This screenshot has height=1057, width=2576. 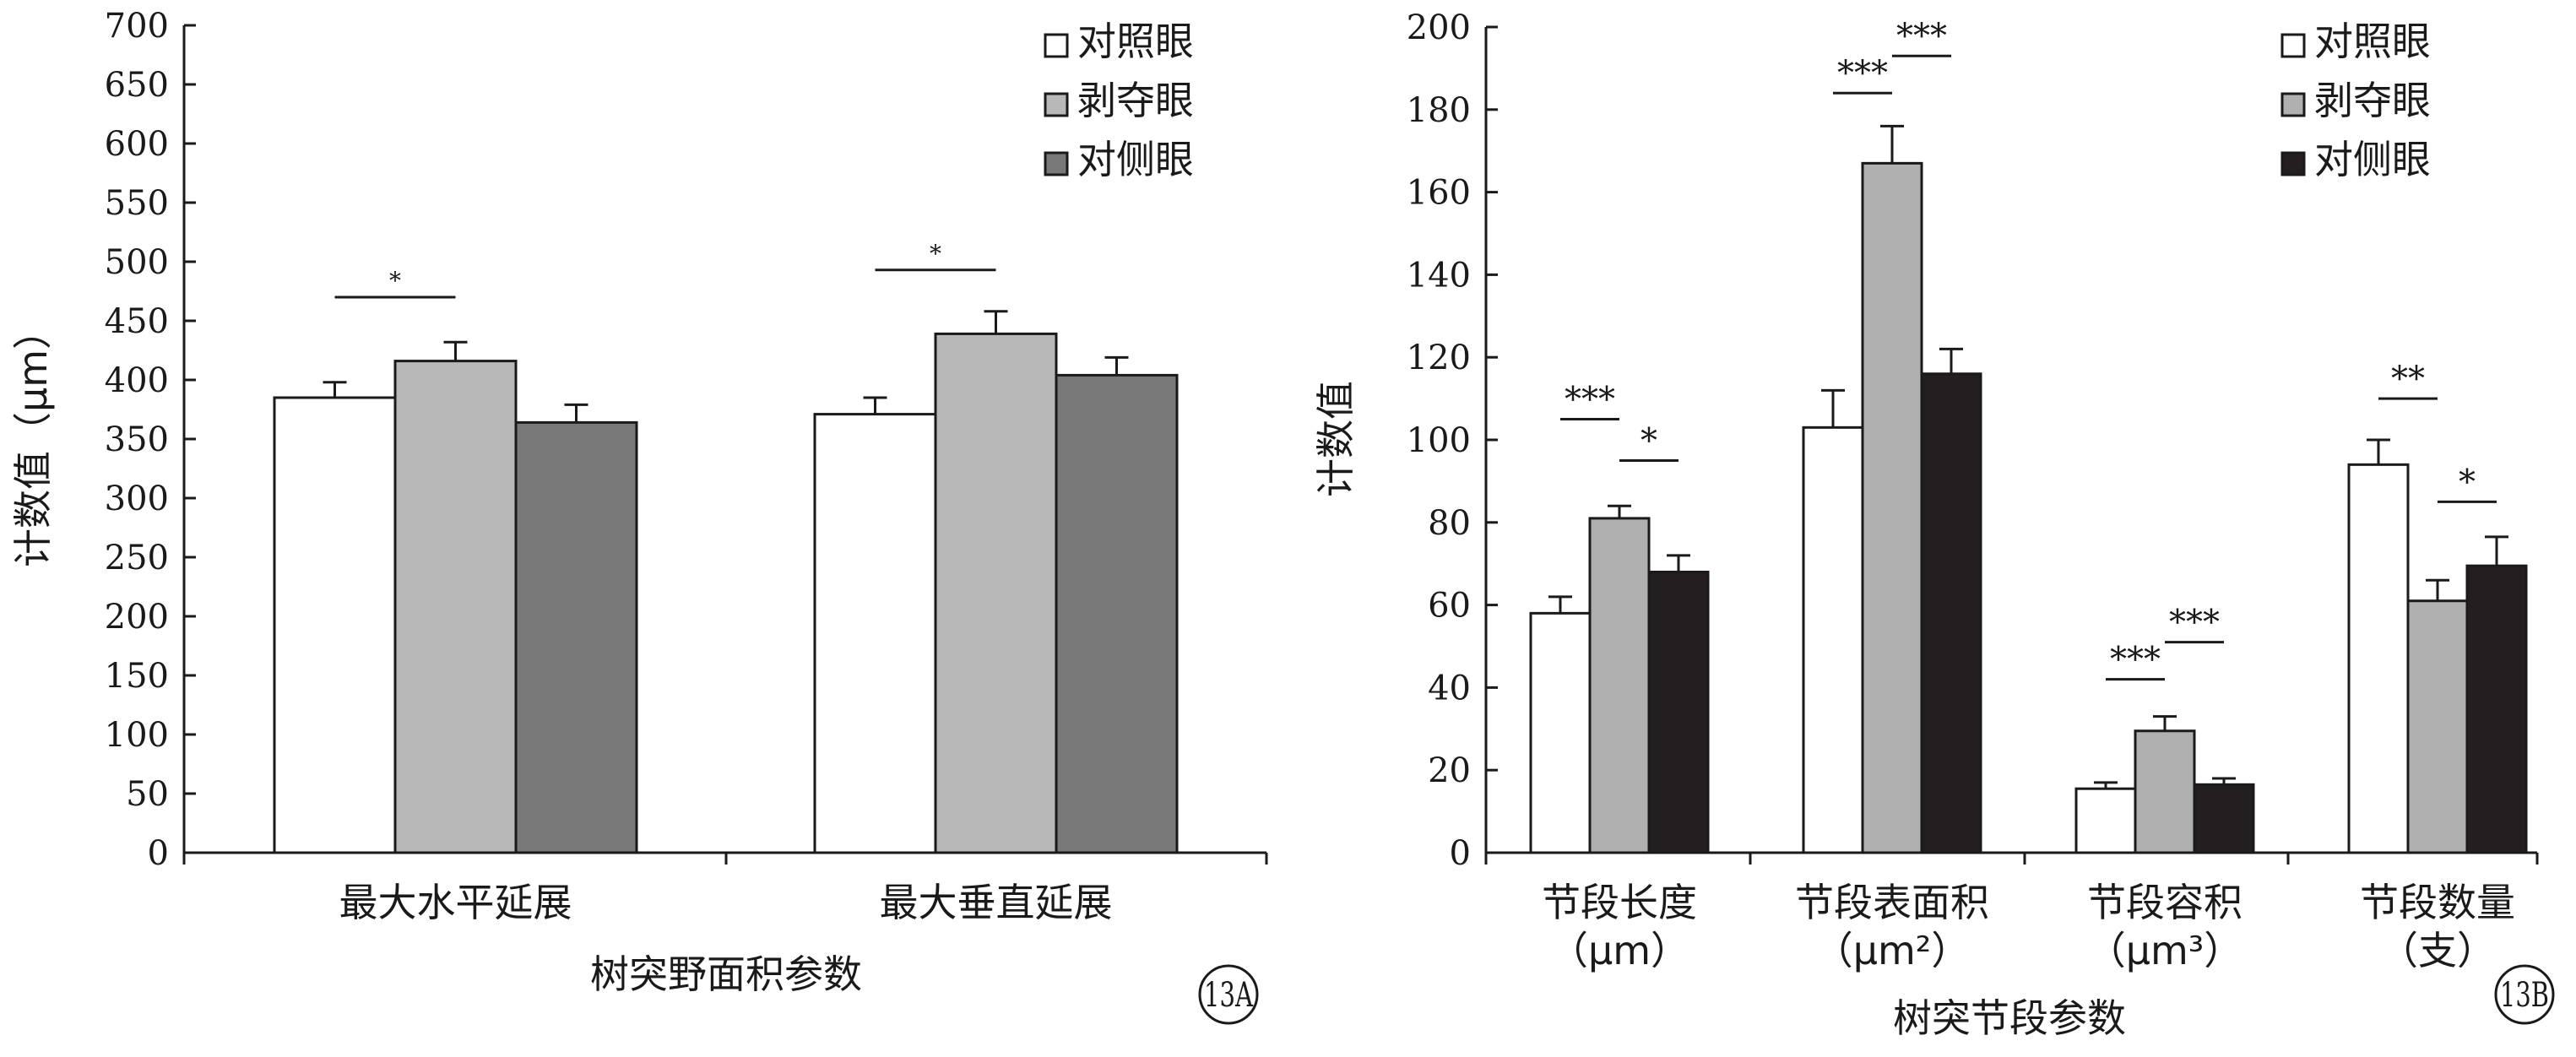 I want to click on y-tick-label: 40, so click(x=1450, y=688).